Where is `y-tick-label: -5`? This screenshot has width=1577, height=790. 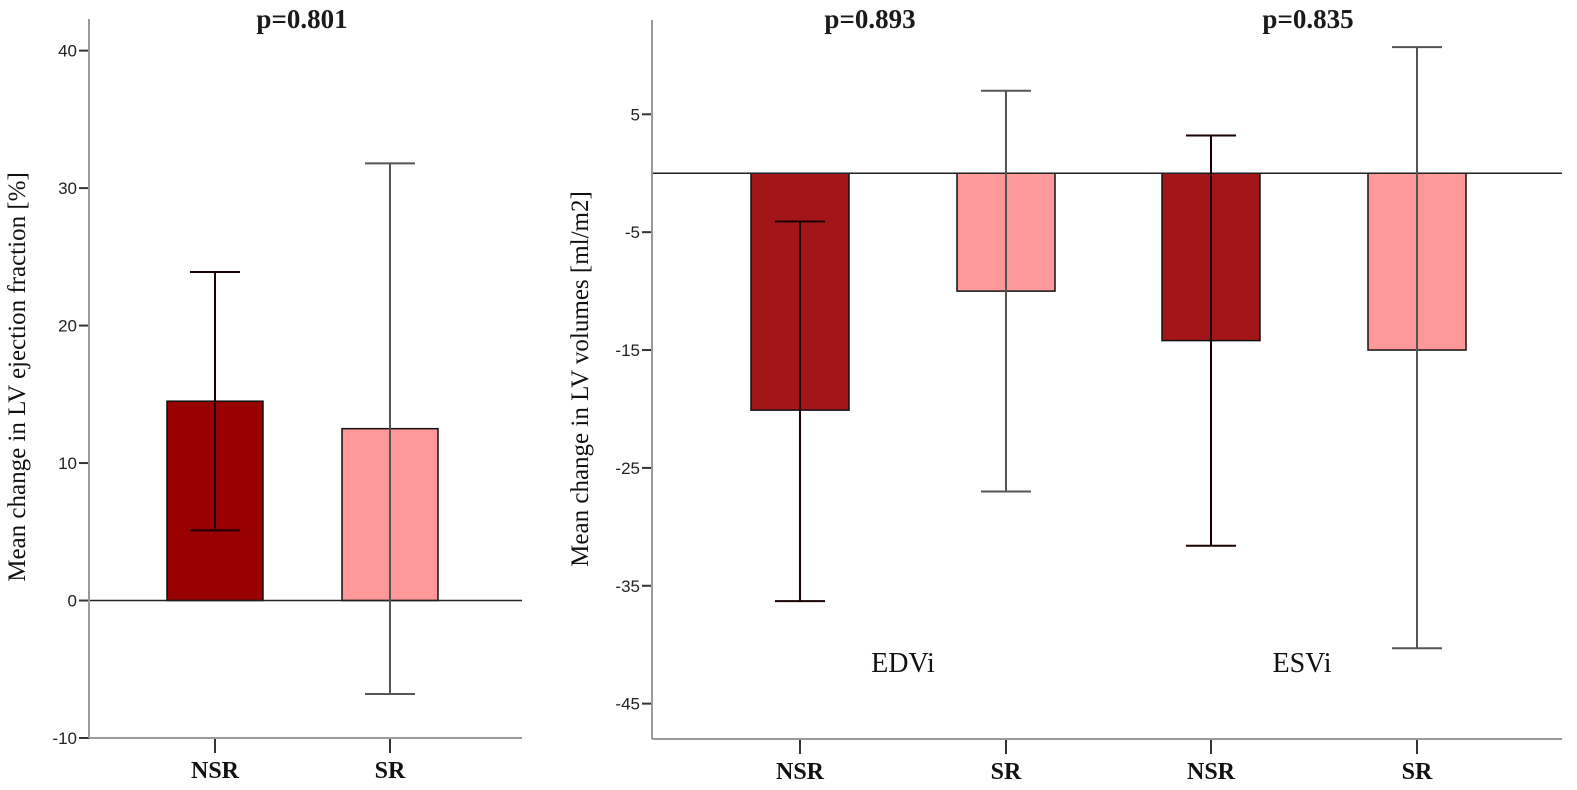 y-tick-label: -5 is located at coordinates (632, 232).